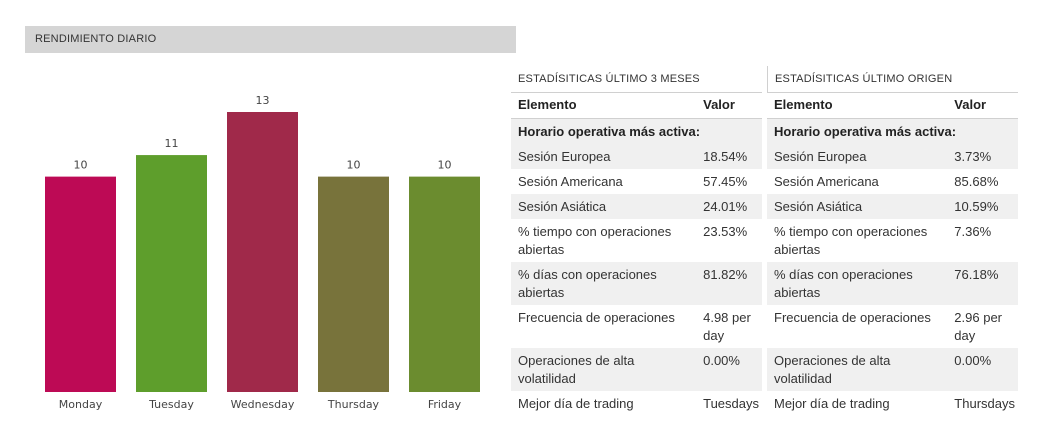  Describe the element at coordinates (892, 79) in the screenshot. I see `stats-last-origin-title: ESTADÍSITICAS ÚLTIMO ORIGEN` at that location.